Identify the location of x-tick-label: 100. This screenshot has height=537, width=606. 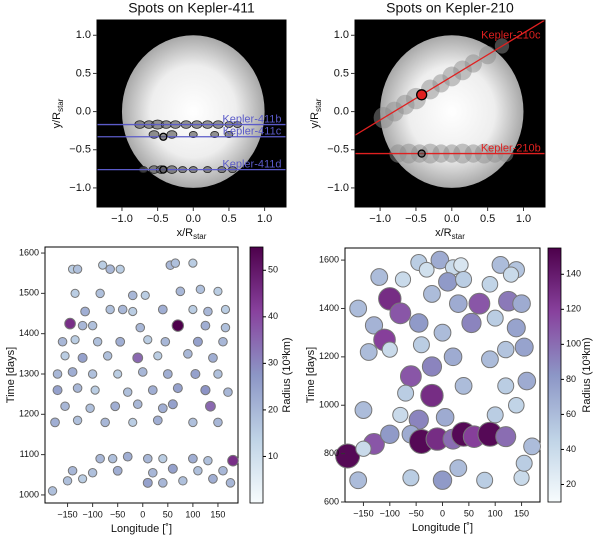
(495, 513).